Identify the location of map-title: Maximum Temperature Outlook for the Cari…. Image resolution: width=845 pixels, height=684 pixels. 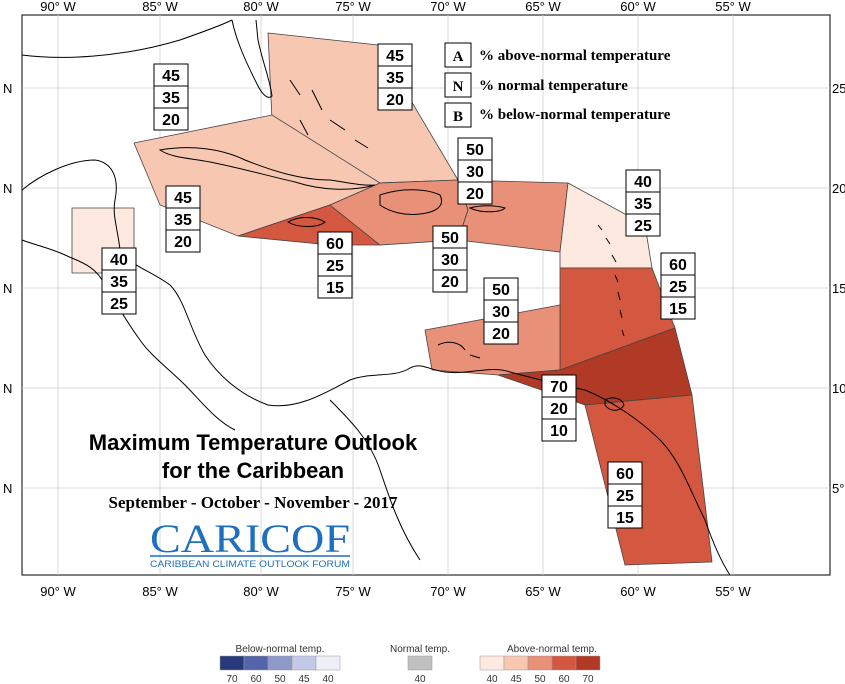
(253, 471).